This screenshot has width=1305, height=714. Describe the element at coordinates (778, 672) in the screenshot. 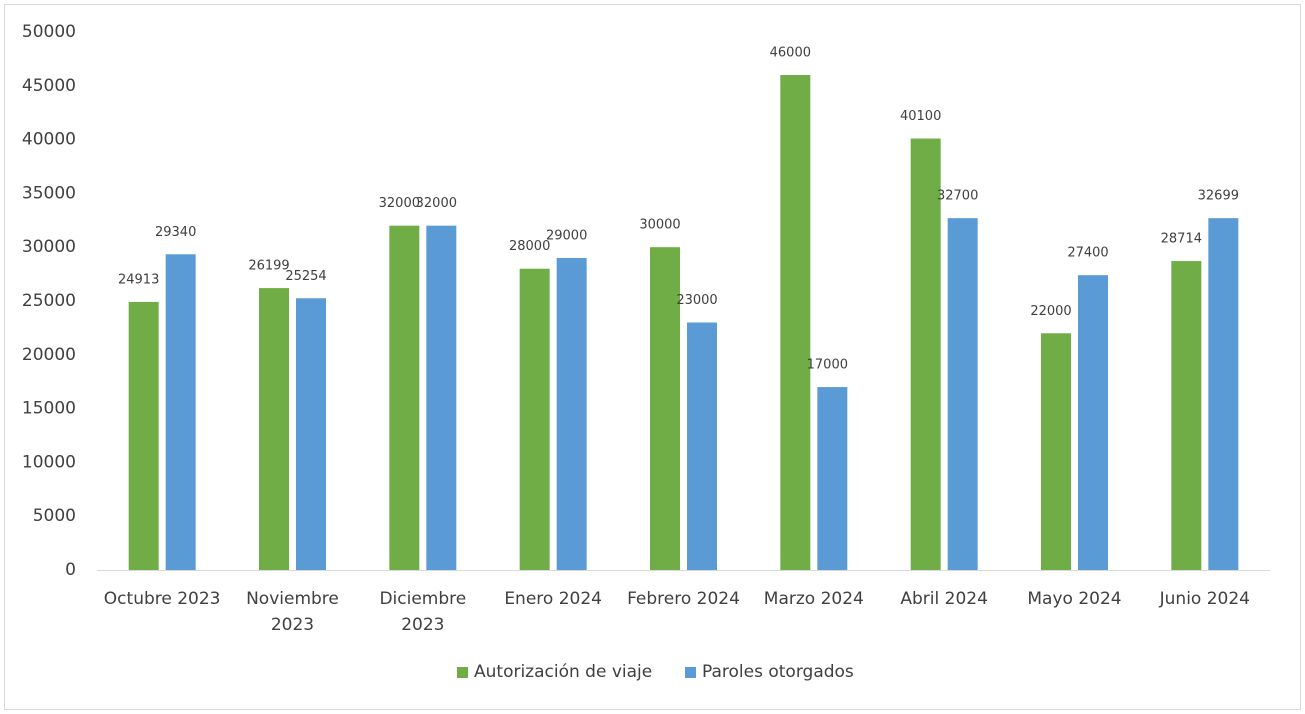

I see `legend-label: Paroles otorgados` at that location.